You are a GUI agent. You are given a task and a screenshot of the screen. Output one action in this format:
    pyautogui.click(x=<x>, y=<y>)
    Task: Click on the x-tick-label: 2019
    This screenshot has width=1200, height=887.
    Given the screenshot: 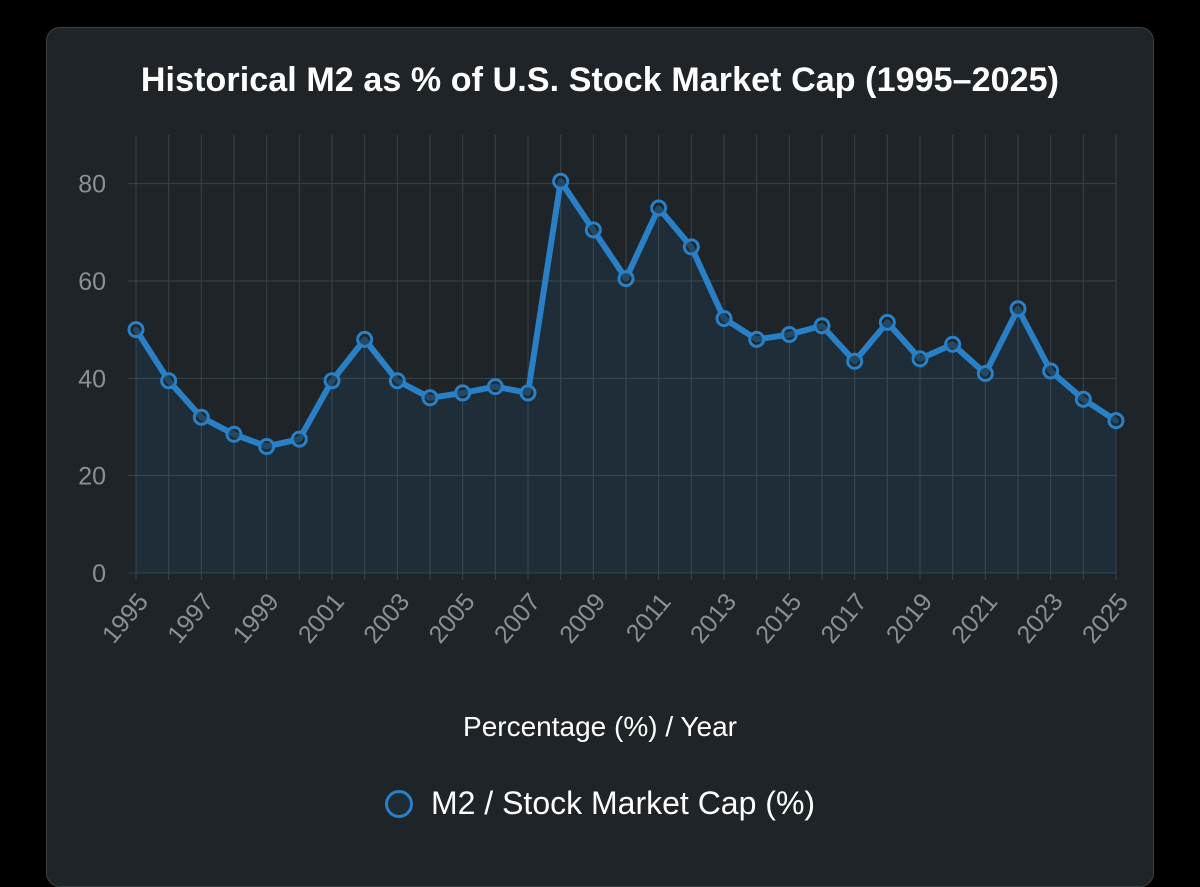 What is the action you would take?
    pyautogui.click(x=909, y=618)
    